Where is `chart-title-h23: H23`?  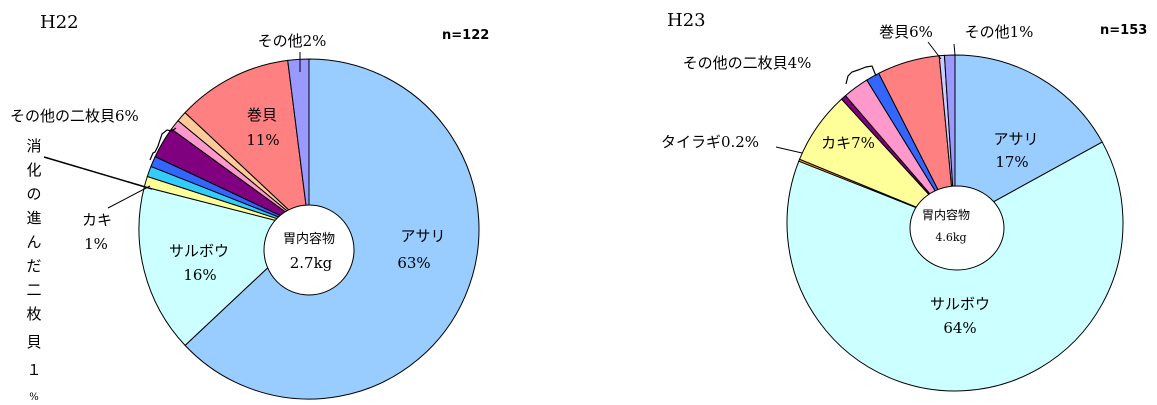
chart-title-h23: H23 is located at coordinates (686, 20).